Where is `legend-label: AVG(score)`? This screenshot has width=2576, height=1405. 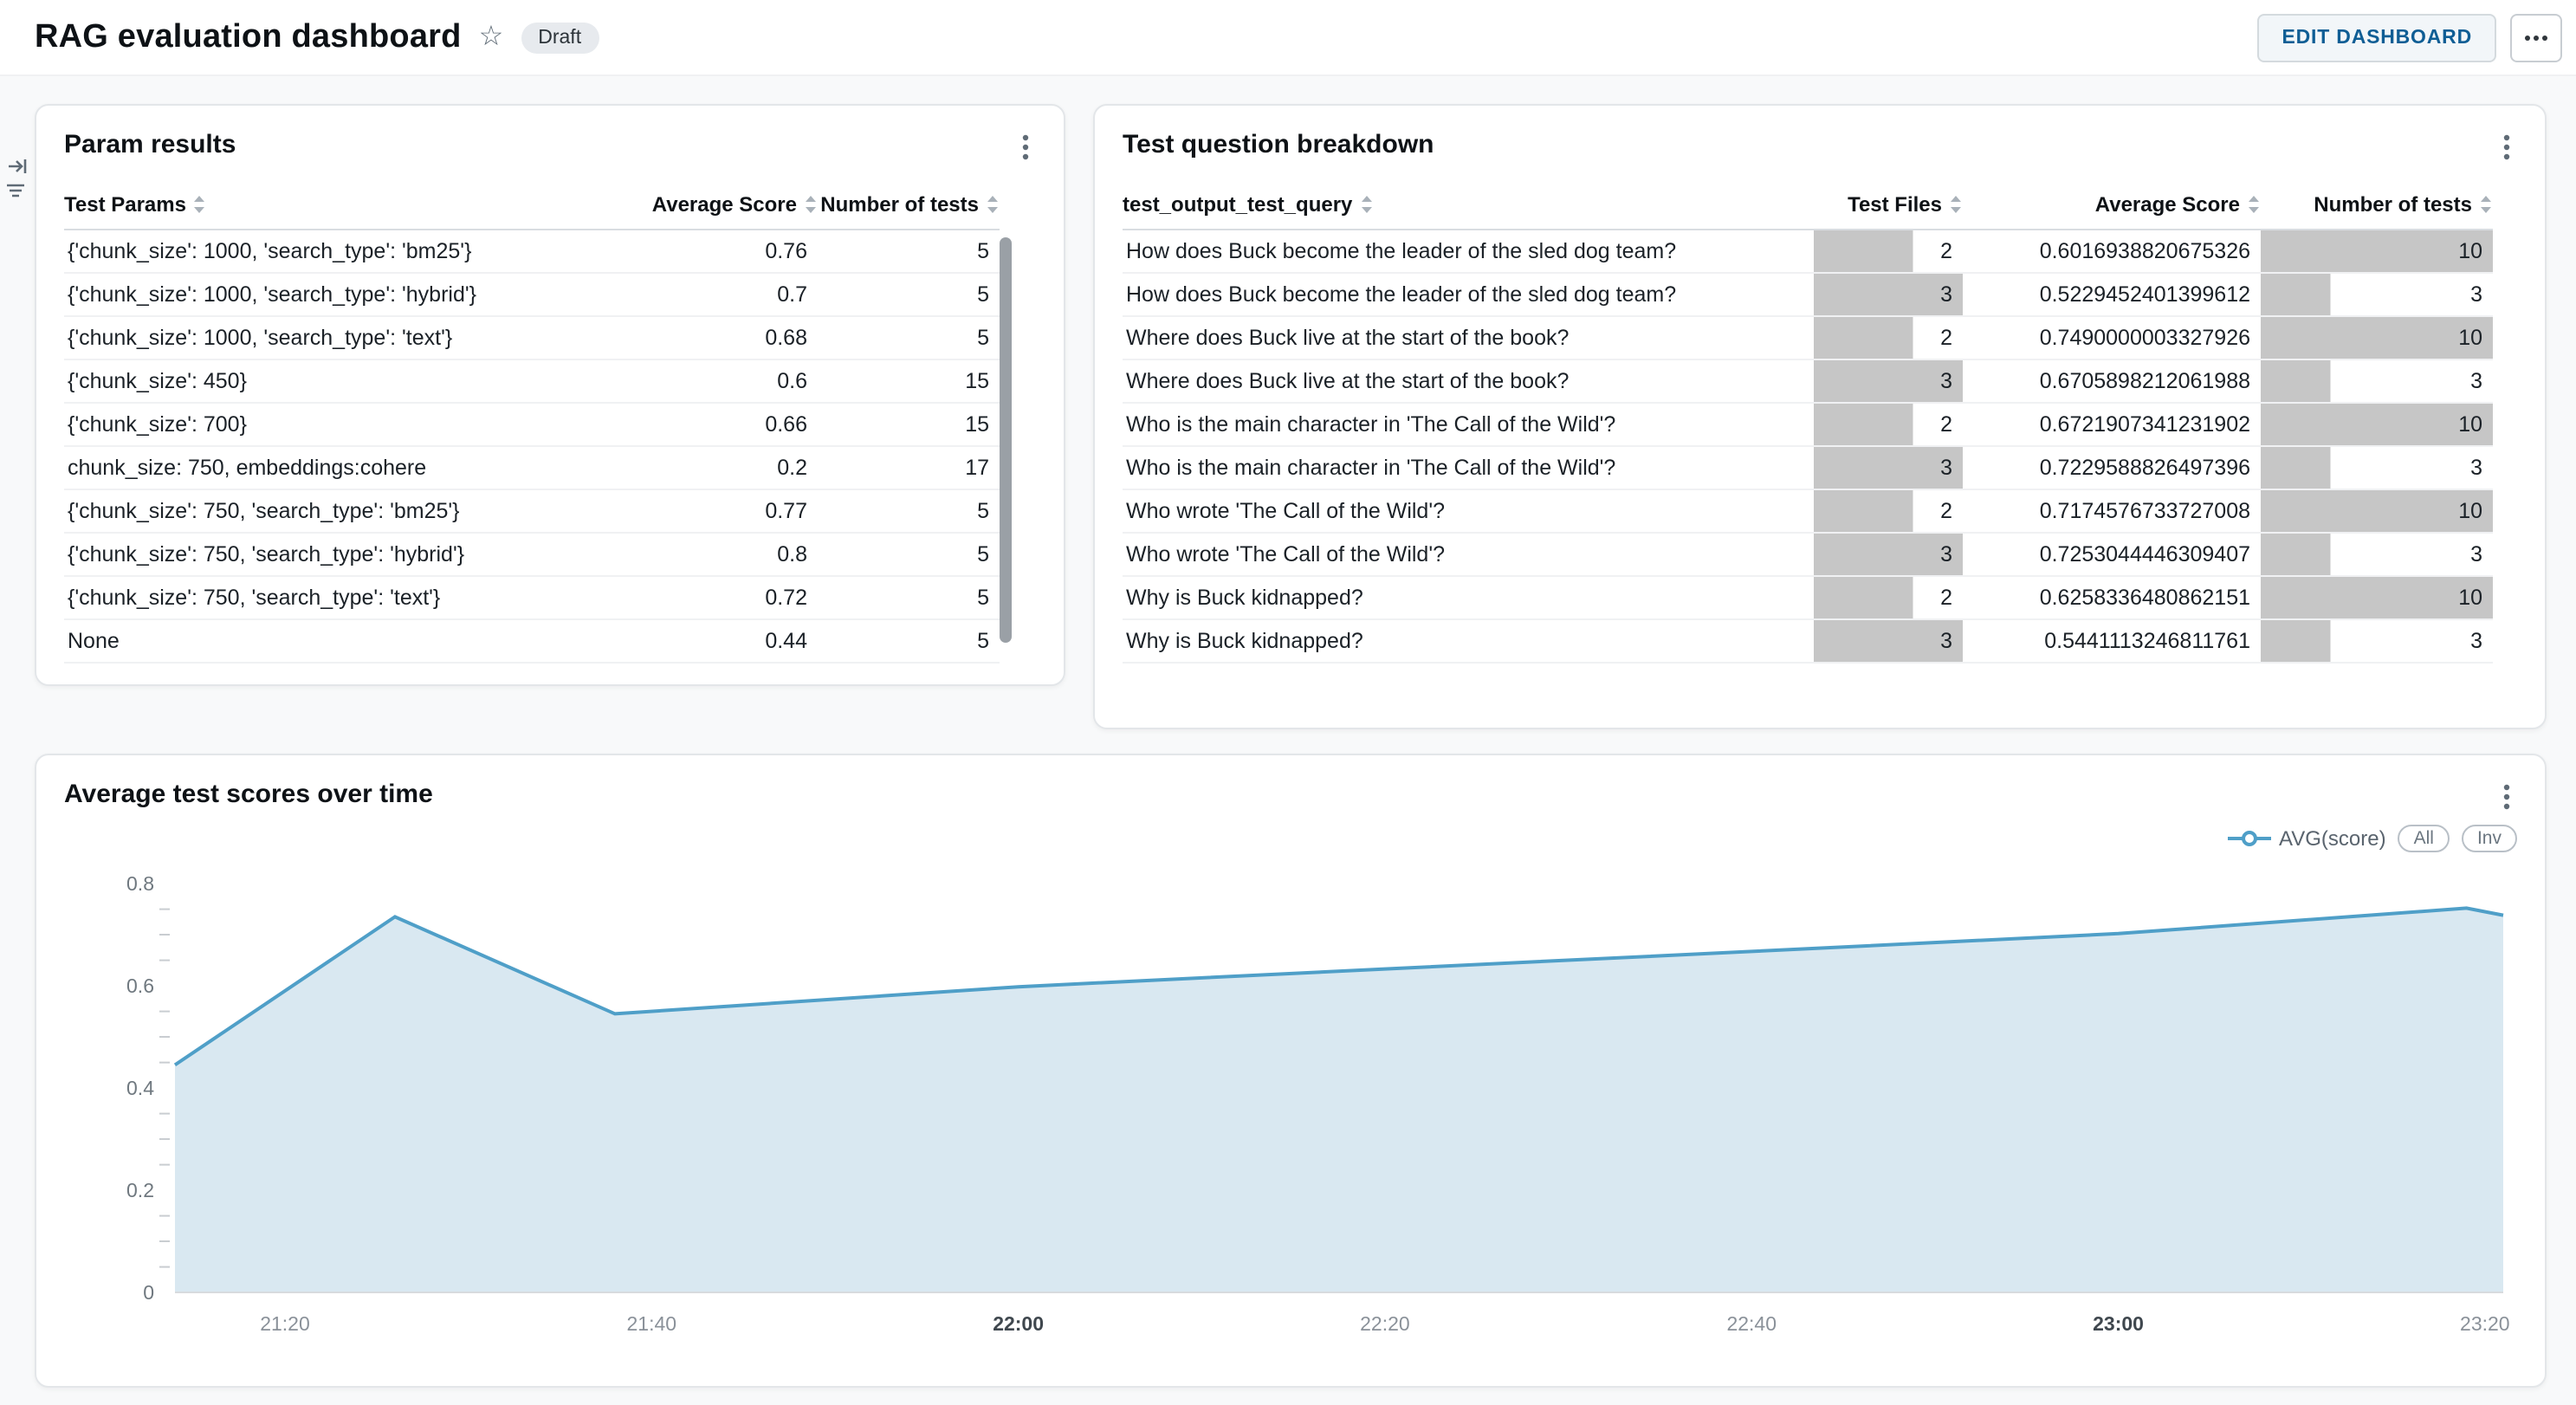 legend-label: AVG(score) is located at coordinates (2332, 838).